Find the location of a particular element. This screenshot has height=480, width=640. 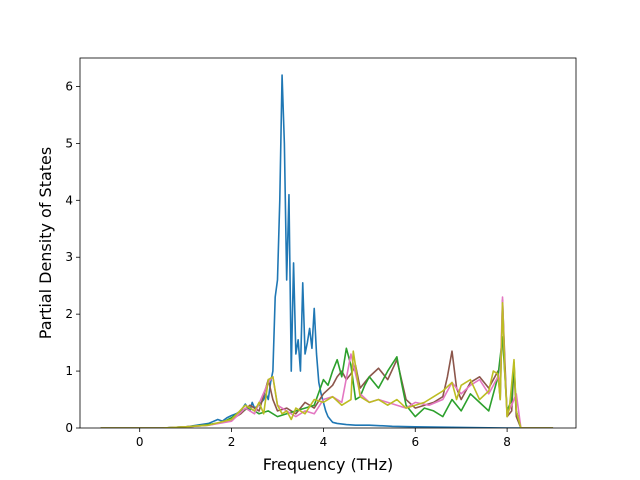

y-tick-label: 6 is located at coordinates (69, 86).